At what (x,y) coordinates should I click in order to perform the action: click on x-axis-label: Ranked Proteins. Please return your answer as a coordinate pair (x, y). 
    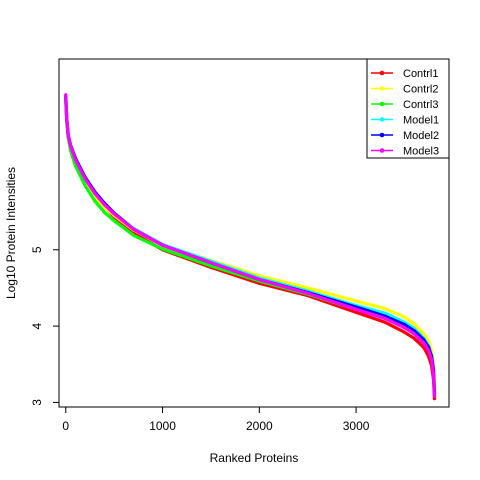
    Looking at the image, I should click on (254, 458).